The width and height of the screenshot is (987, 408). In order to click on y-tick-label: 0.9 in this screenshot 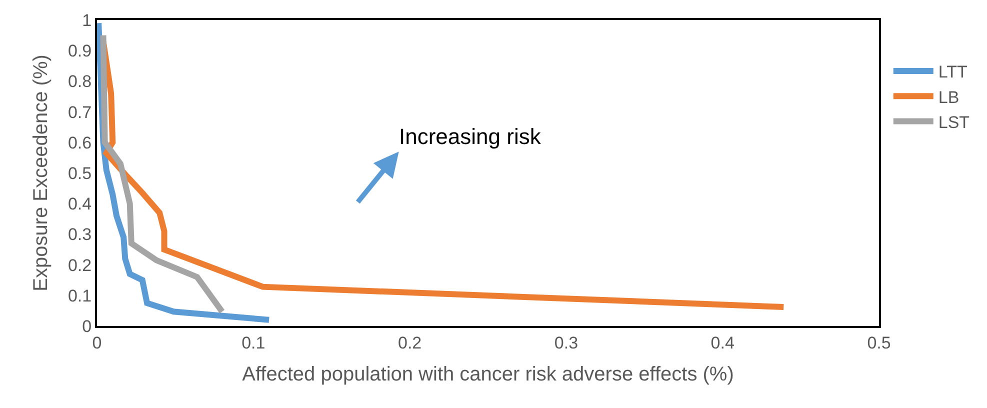, I will do `click(80, 51)`.